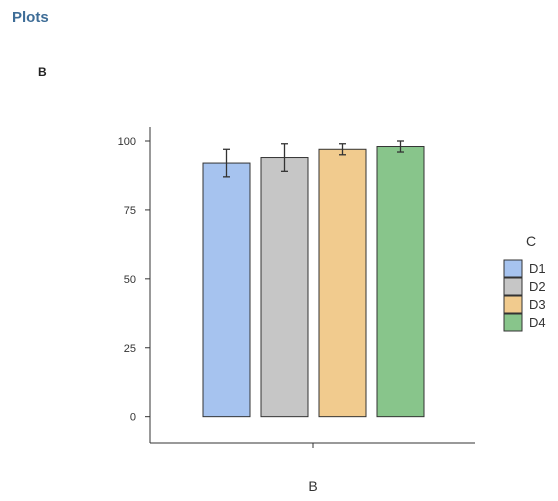 The width and height of the screenshot is (558, 501). What do you see at coordinates (531, 241) in the screenshot?
I see `legend-title: C` at bounding box center [531, 241].